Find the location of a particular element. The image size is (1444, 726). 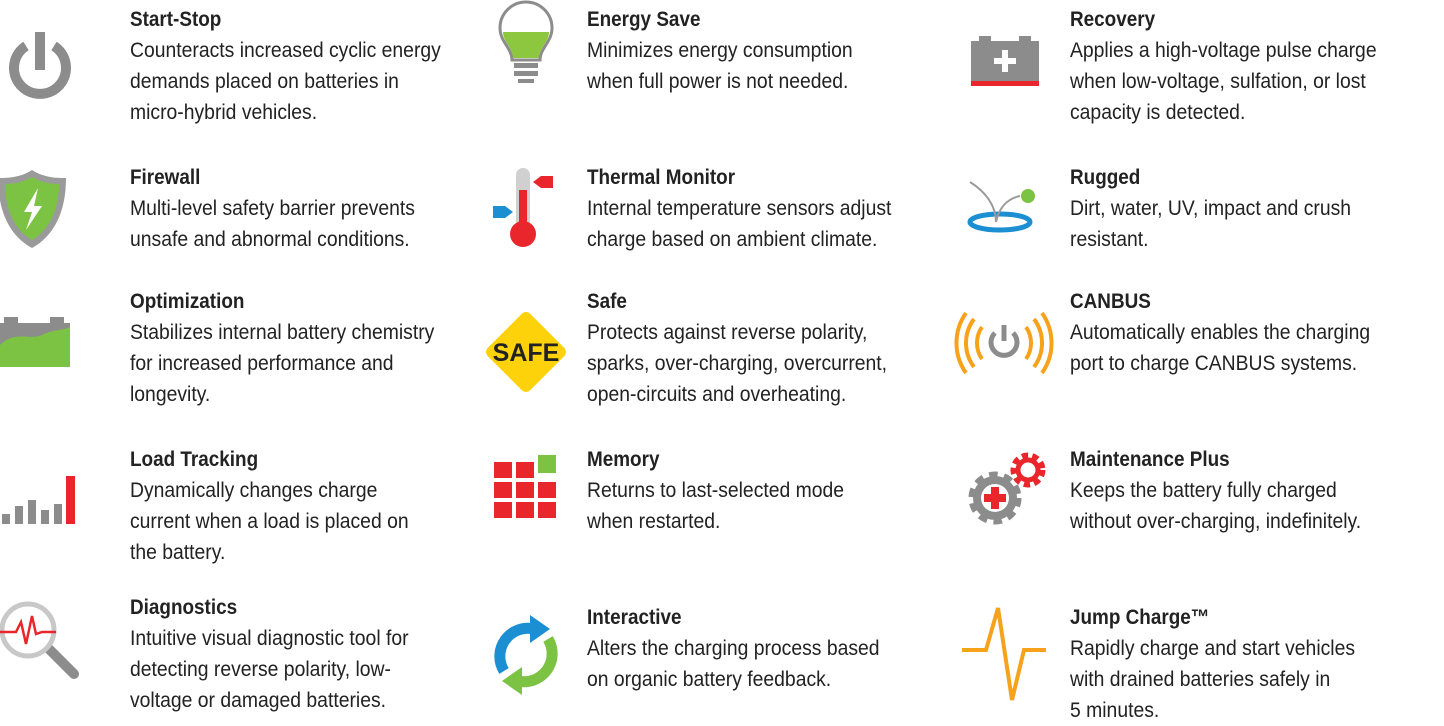

icon-pulse is located at coordinates (1004, 654).